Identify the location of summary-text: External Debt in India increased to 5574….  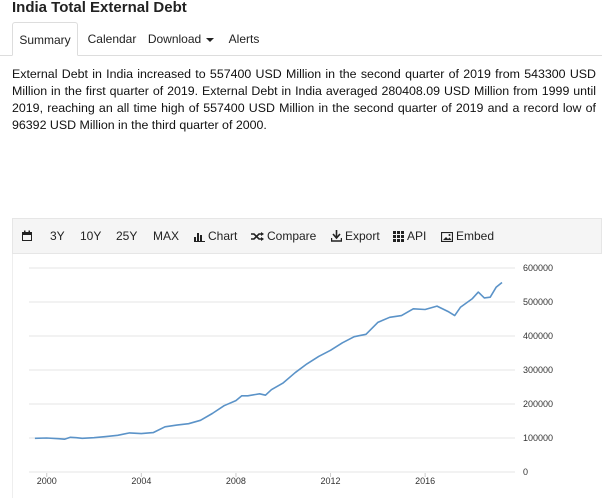
(304, 99).